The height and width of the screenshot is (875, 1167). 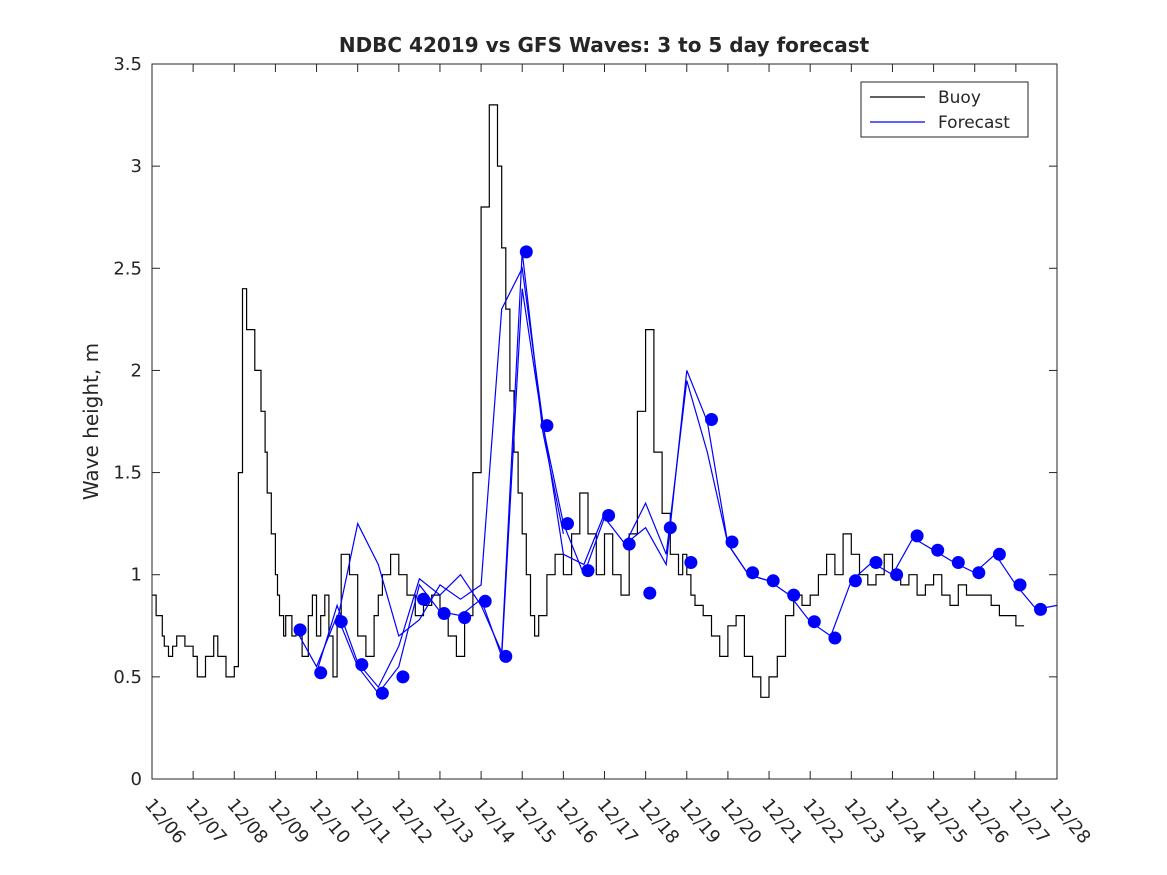 What do you see at coordinates (987, 821) in the screenshot?
I see `x-tick-label: 12/26` at bounding box center [987, 821].